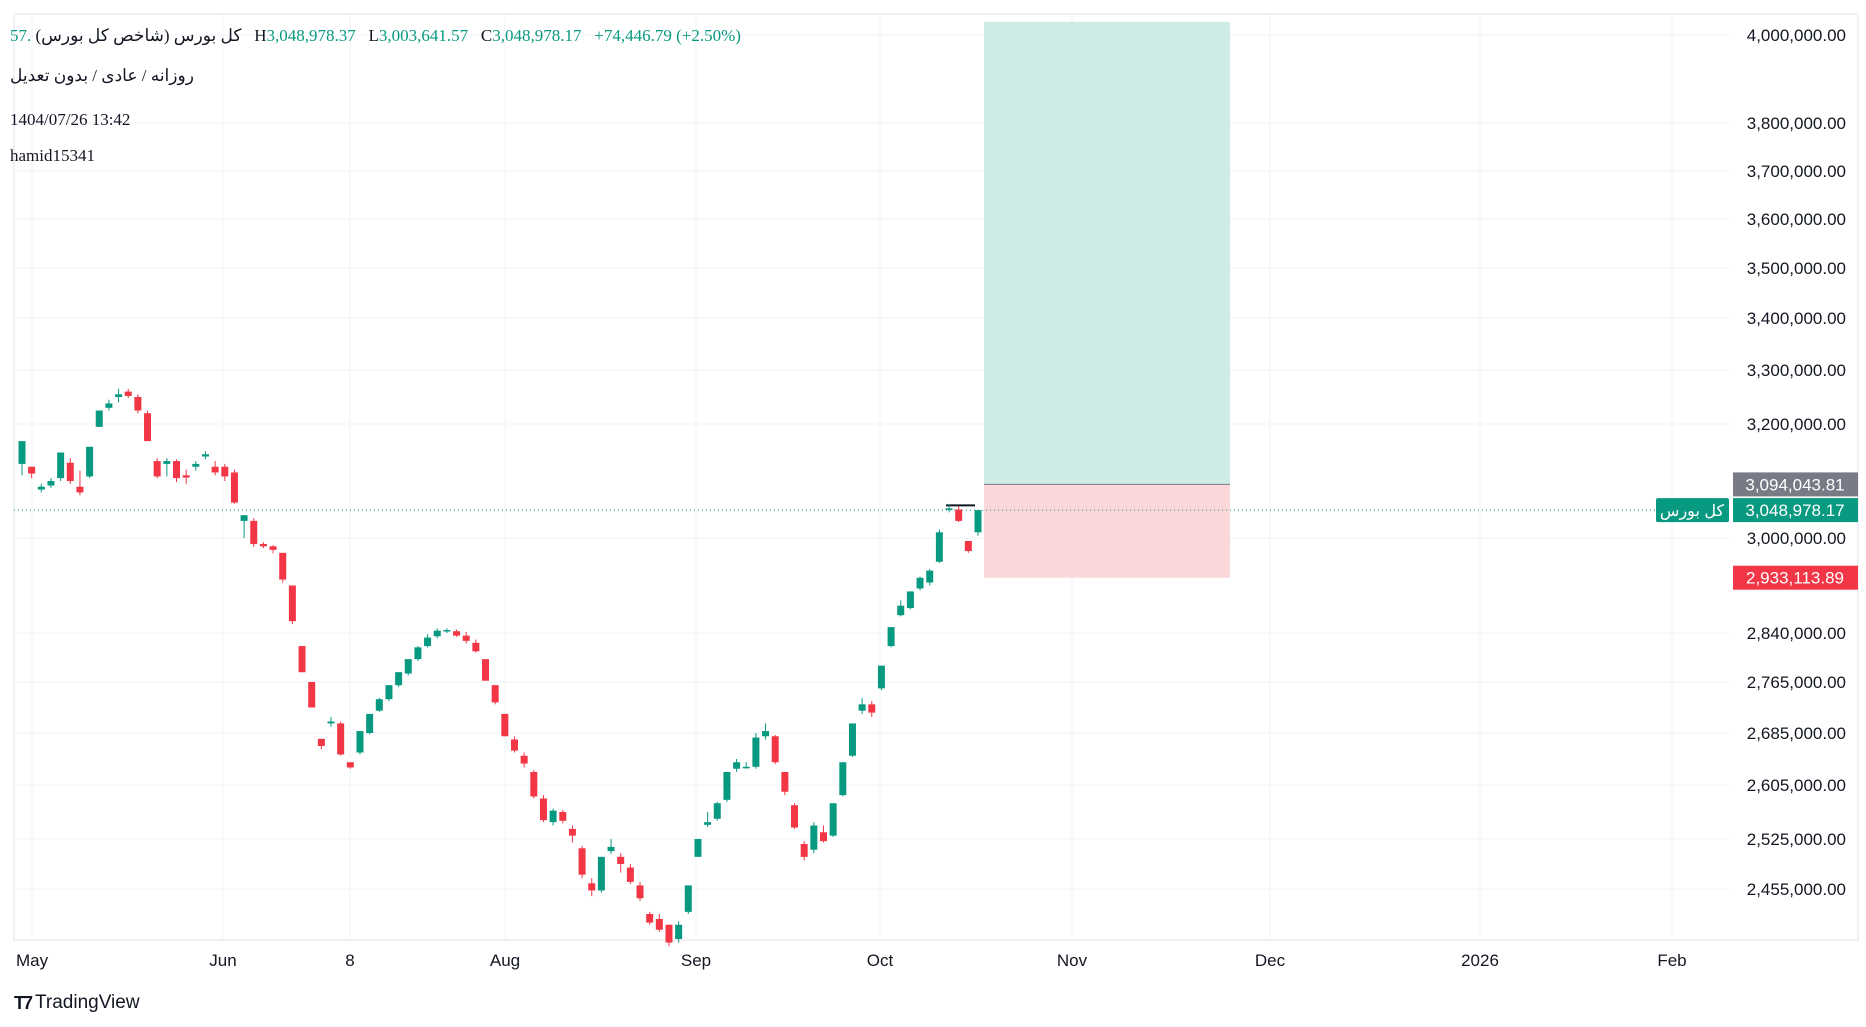 Image resolution: width=1866 pixels, height=1027 pixels. I want to click on symbol-price-tag-box, so click(1692, 510).